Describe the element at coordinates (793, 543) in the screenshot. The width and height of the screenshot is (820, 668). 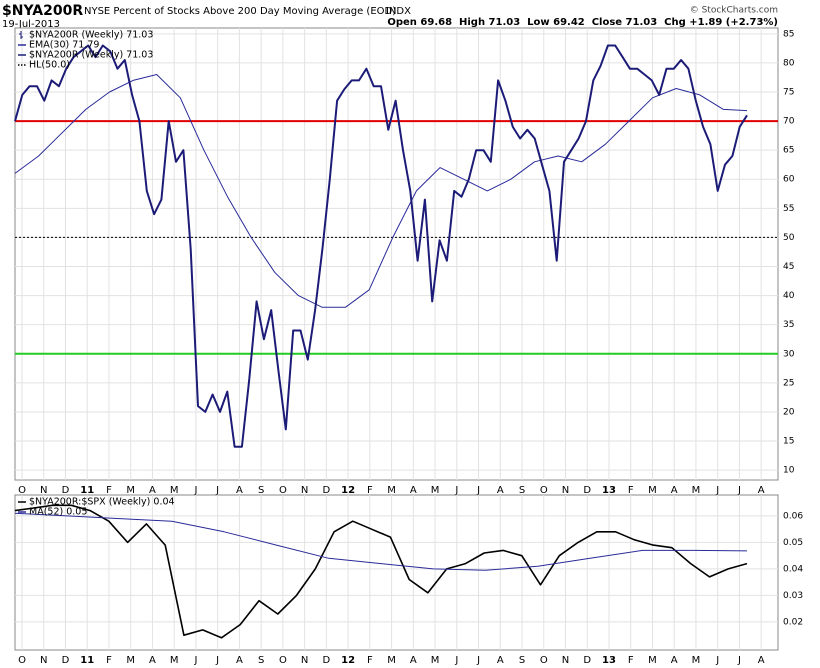
I see `y-tick-label: 0.05` at that location.